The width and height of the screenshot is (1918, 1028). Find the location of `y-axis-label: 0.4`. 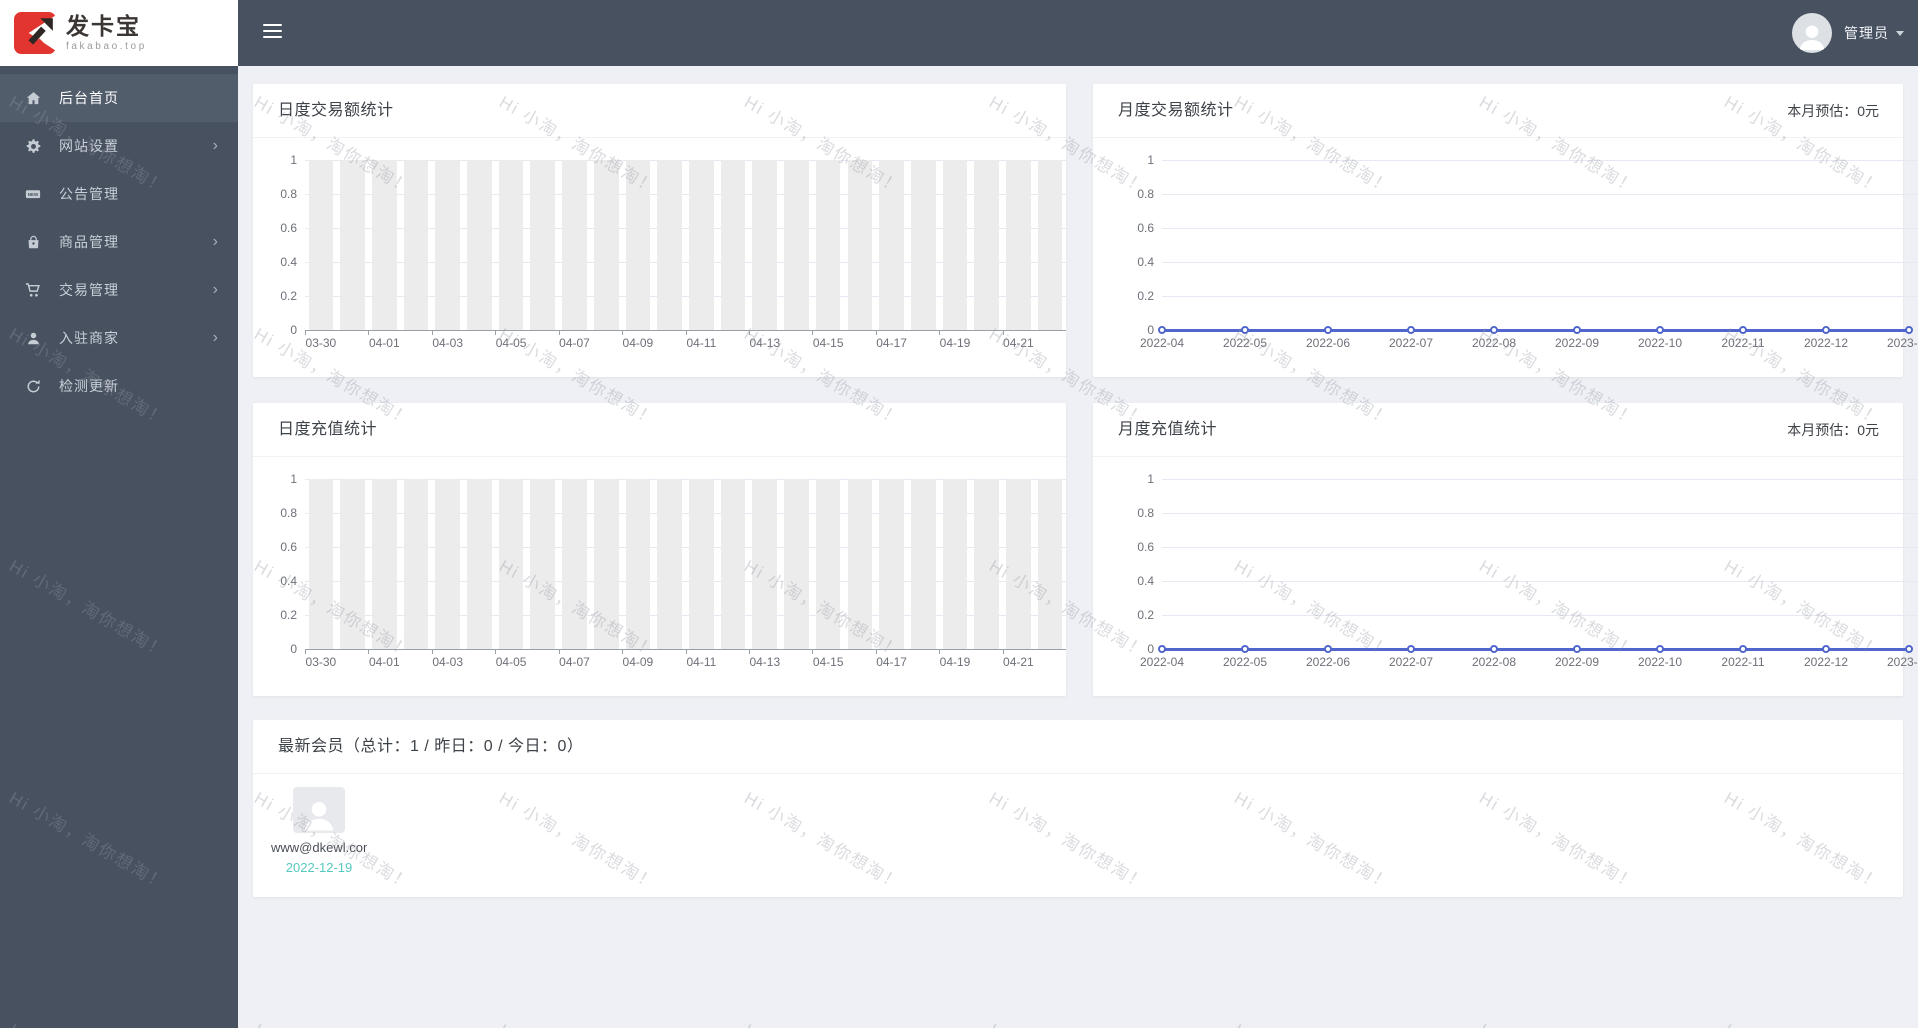

y-axis-label: 0.4 is located at coordinates (1145, 581).